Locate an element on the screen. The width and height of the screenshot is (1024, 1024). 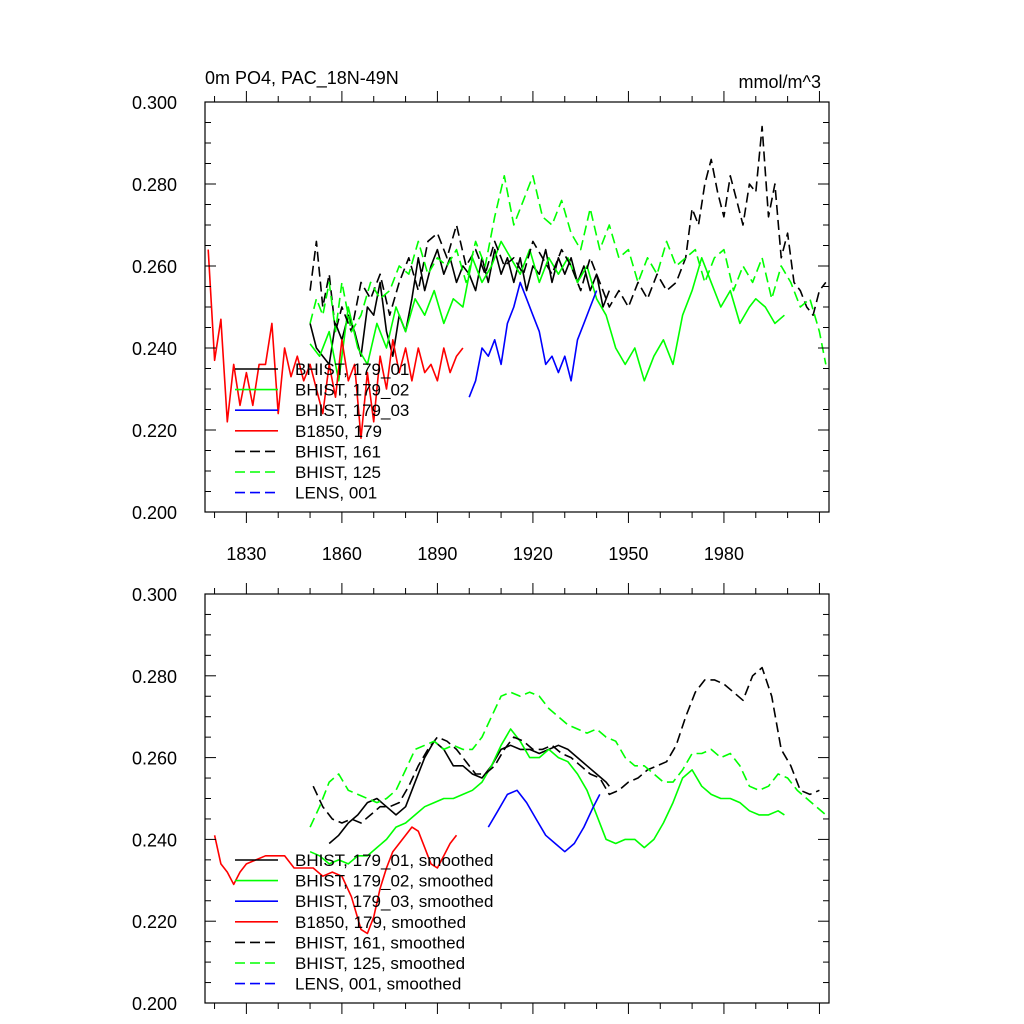
top-legend-label-5: BHIST, 161 is located at coordinates (338, 451).